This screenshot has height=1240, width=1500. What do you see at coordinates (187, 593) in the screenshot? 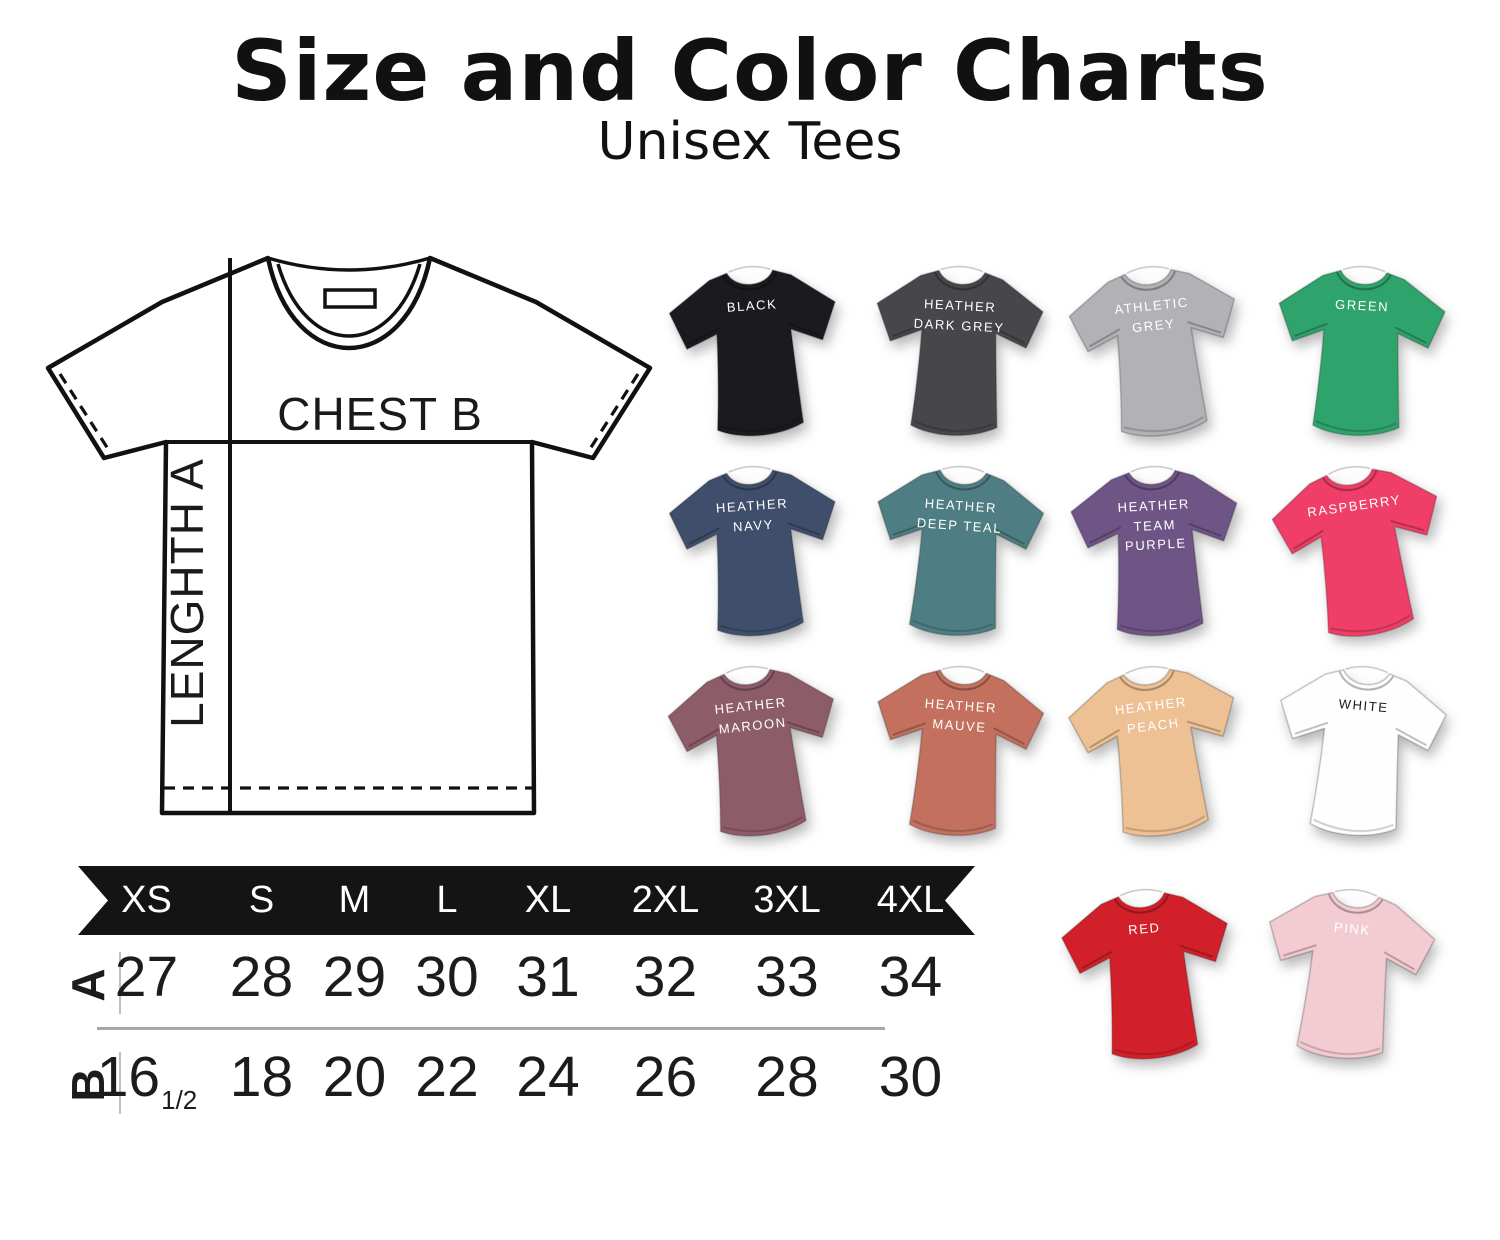
I see `length-measure-label: LENGHTH A` at bounding box center [187, 593].